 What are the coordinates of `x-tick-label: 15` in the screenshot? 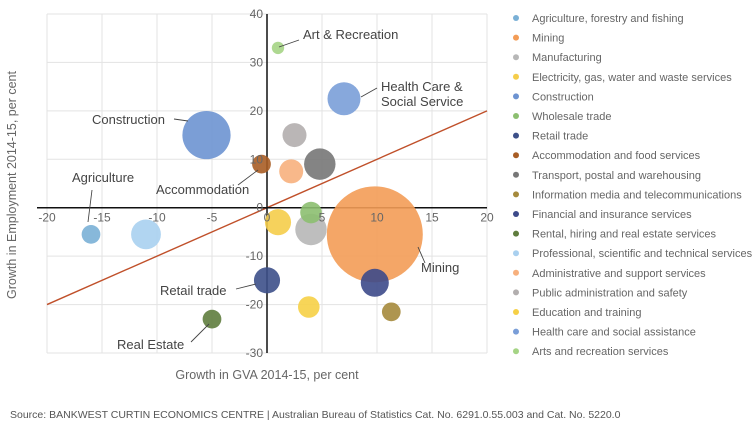 It's located at (432, 218).